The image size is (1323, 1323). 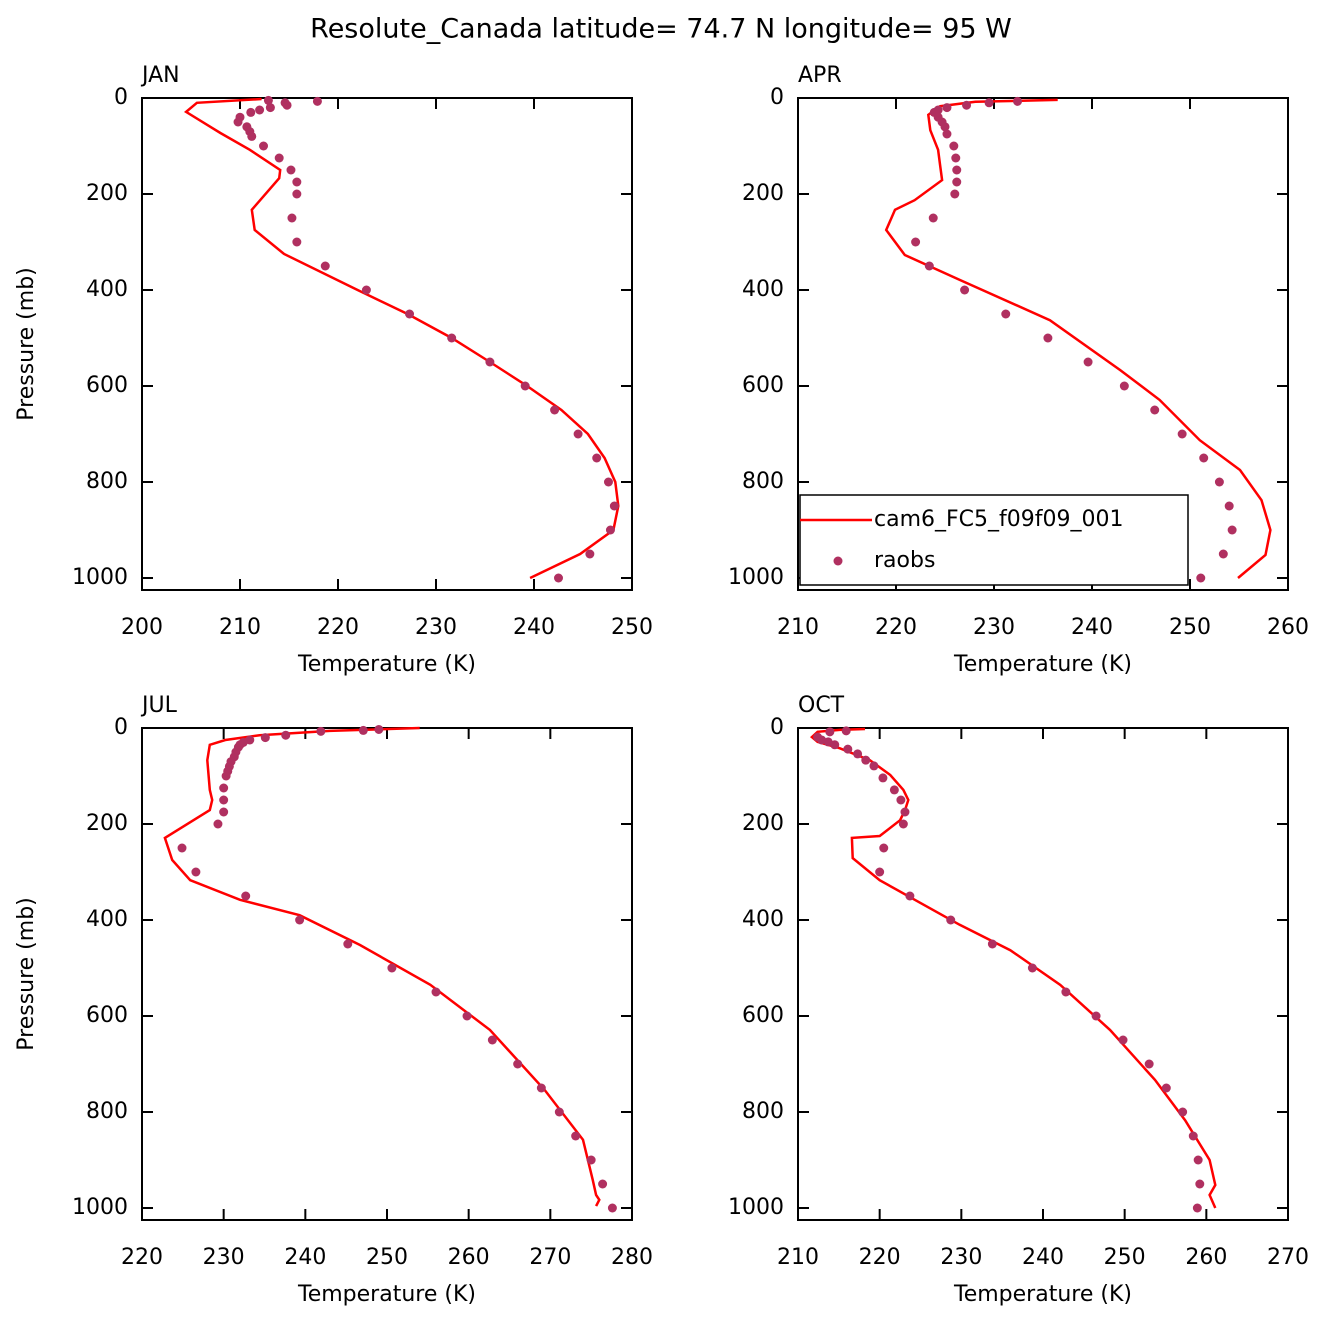 I want to click on y-tick-label: 1000, so click(x=756, y=577).